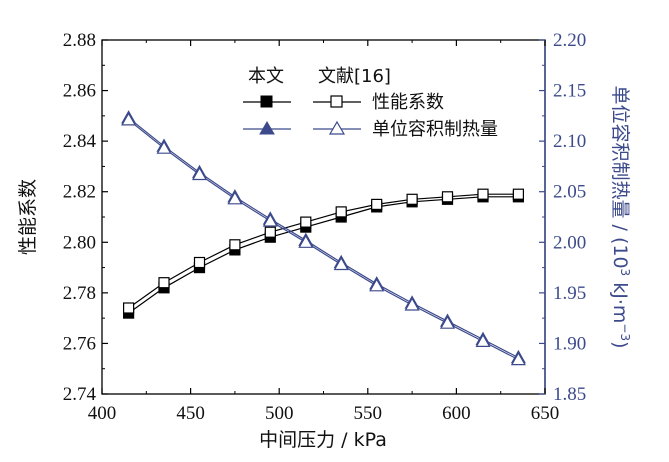 This screenshot has height=462, width=669. What do you see at coordinates (79, 192) in the screenshot?
I see `y-left-tick-label: 2.82` at bounding box center [79, 192].